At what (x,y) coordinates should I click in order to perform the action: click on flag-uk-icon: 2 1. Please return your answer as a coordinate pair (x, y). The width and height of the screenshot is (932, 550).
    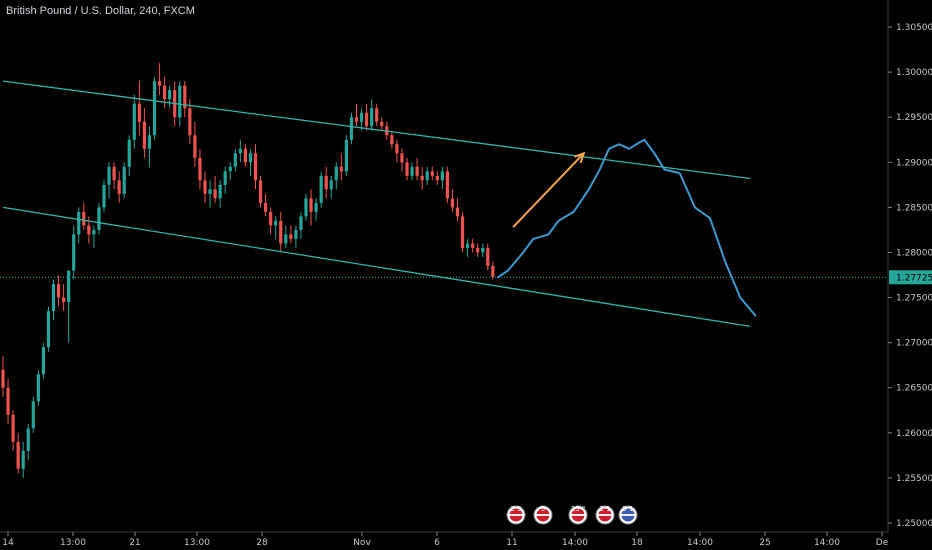
    Looking at the image, I should click on (605, 515).